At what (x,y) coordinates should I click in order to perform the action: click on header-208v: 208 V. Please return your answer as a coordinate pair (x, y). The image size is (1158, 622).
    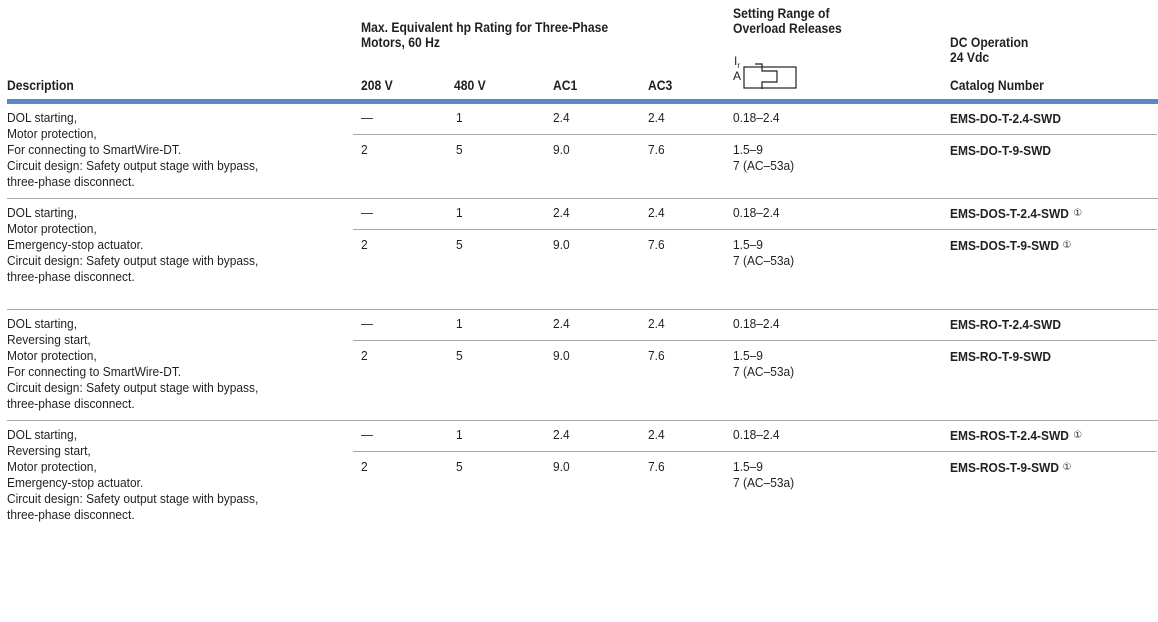
    Looking at the image, I should click on (377, 85).